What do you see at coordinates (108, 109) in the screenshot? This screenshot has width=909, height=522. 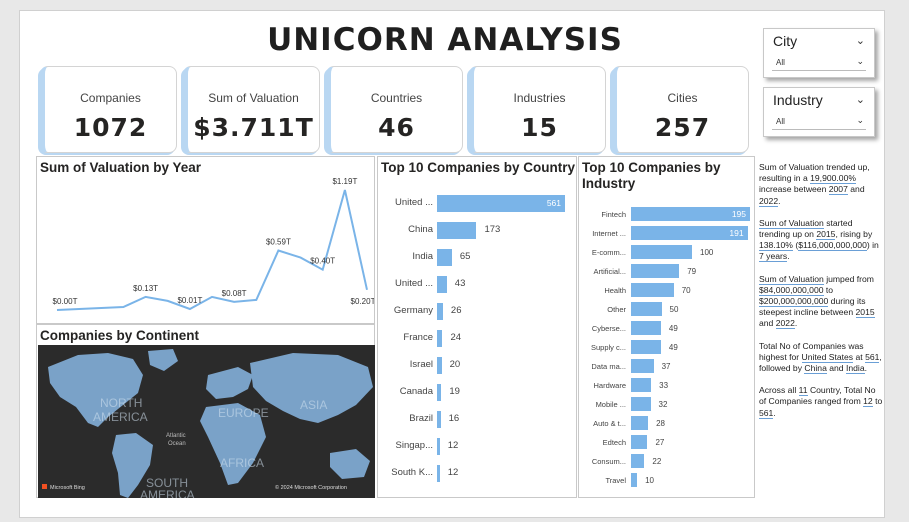 I see `kpi-card-companies: Companies 1072` at bounding box center [108, 109].